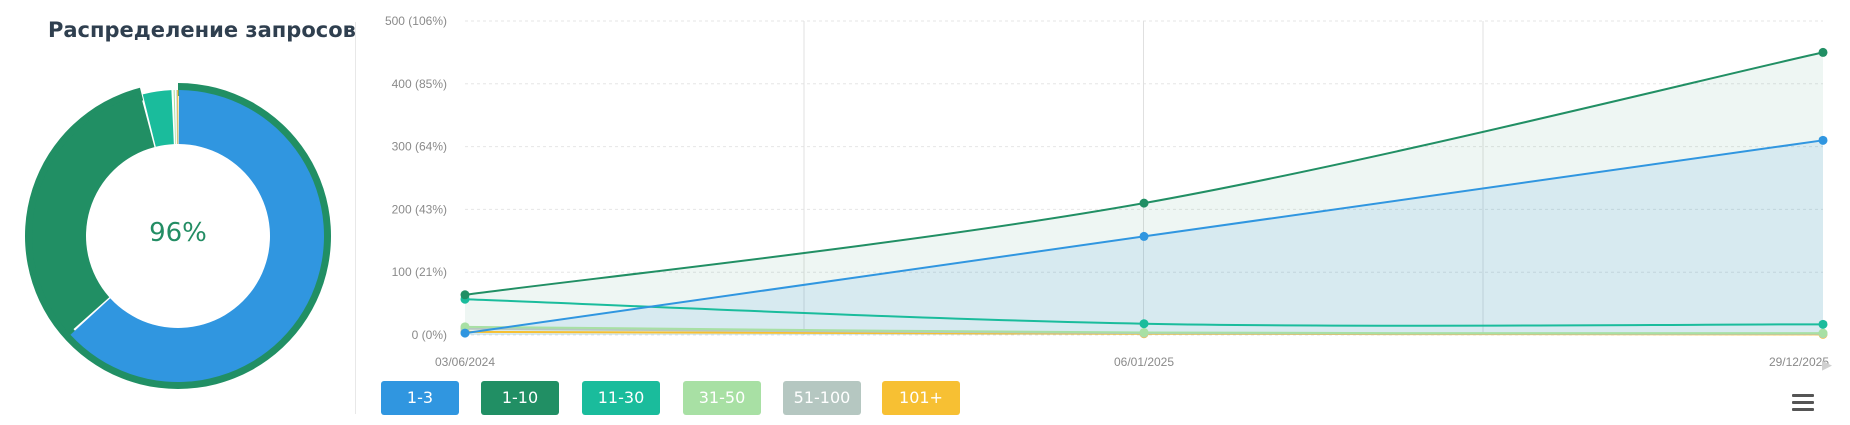  I want to click on y-tick-label: 0 (0%), so click(429, 335).